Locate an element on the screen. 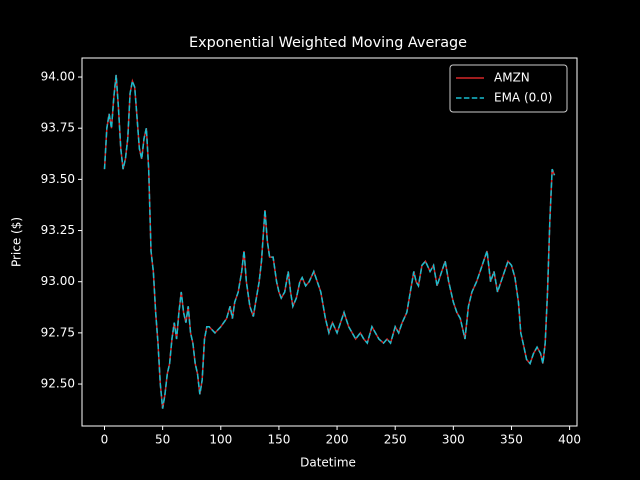  y-tick-label: 94.00 is located at coordinates (58, 77).